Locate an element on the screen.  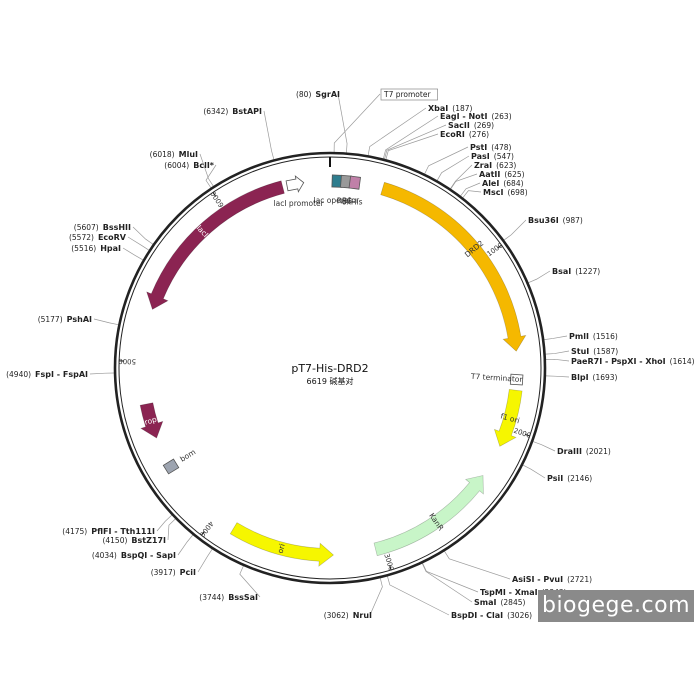
site-position: (5177) is located at coordinates (50, 319).